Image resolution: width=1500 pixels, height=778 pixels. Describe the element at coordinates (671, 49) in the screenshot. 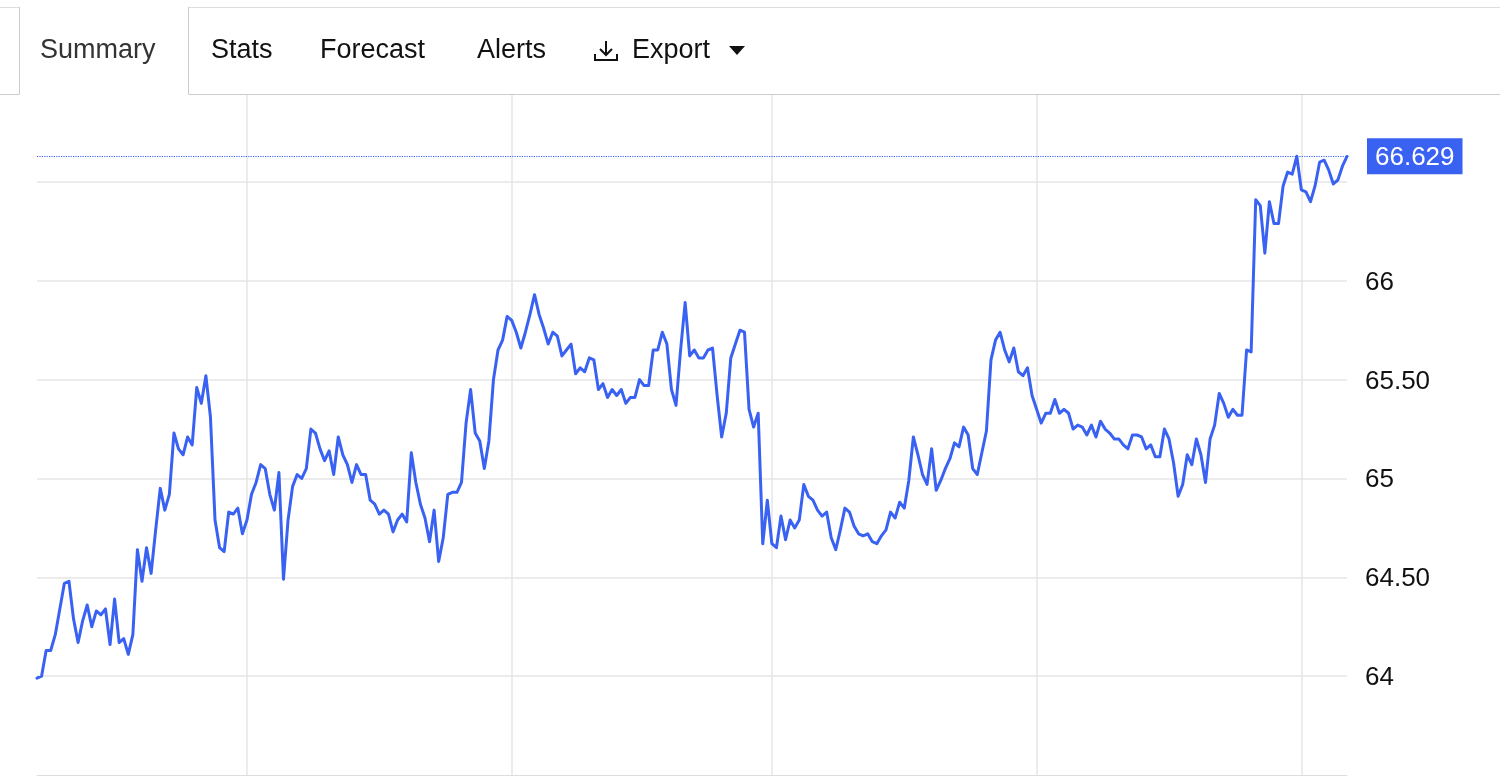

I see `text: Export` at that location.